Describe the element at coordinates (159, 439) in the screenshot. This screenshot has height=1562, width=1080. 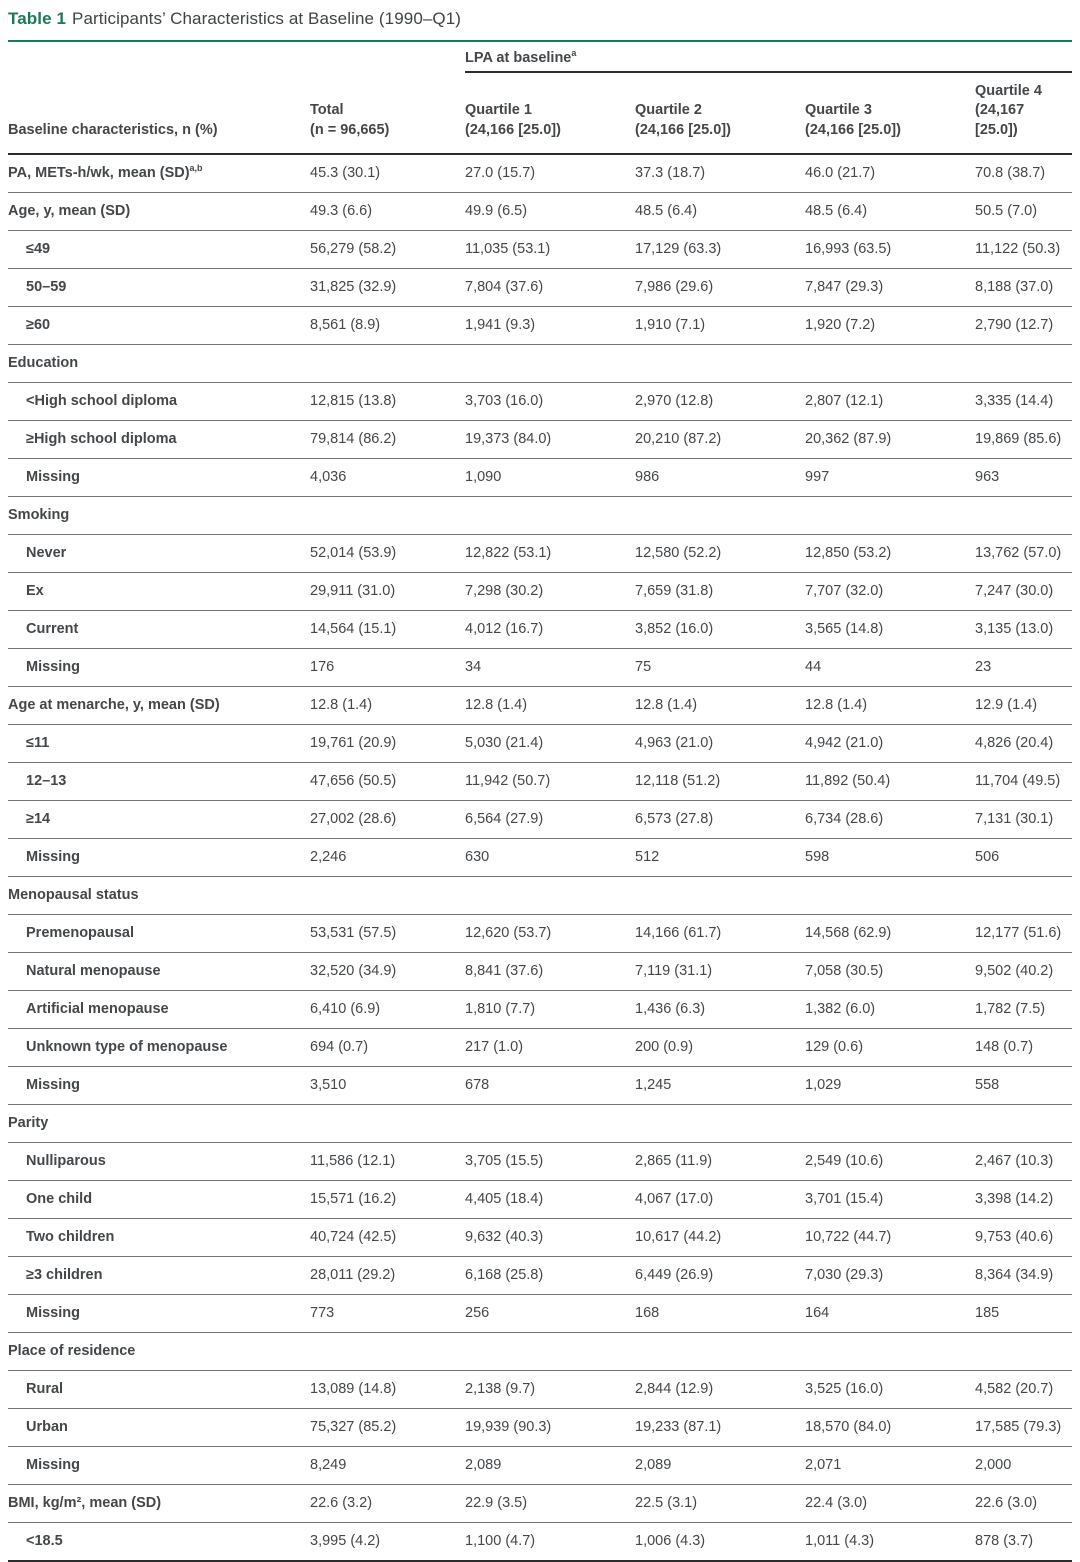
I see `row-label: ≥High school diploma` at that location.